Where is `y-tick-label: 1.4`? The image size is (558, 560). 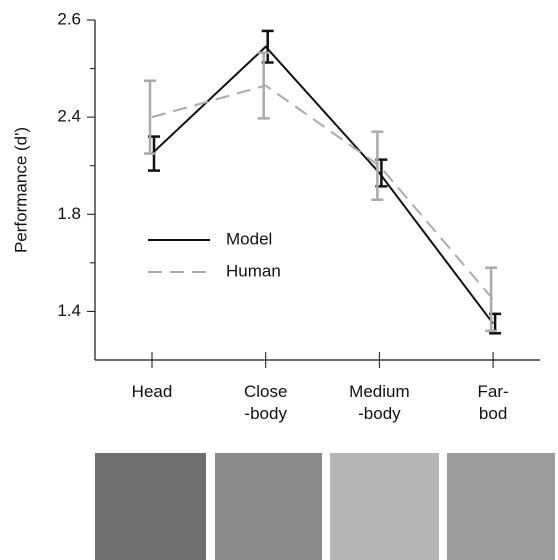
y-tick-label: 1.4 is located at coordinates (69, 310).